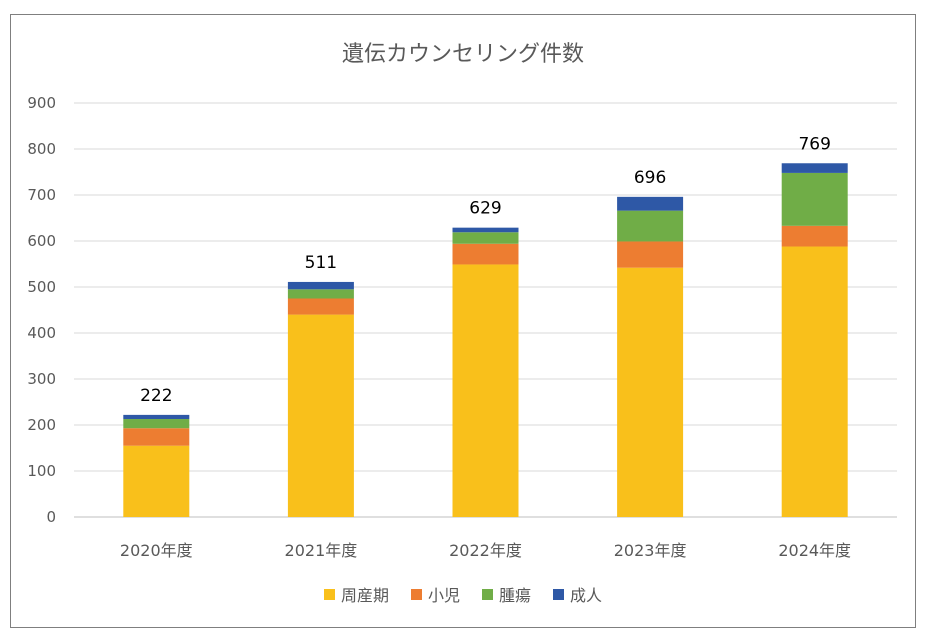 The image size is (926, 638). I want to click on legend-label: 周産期, so click(364, 595).